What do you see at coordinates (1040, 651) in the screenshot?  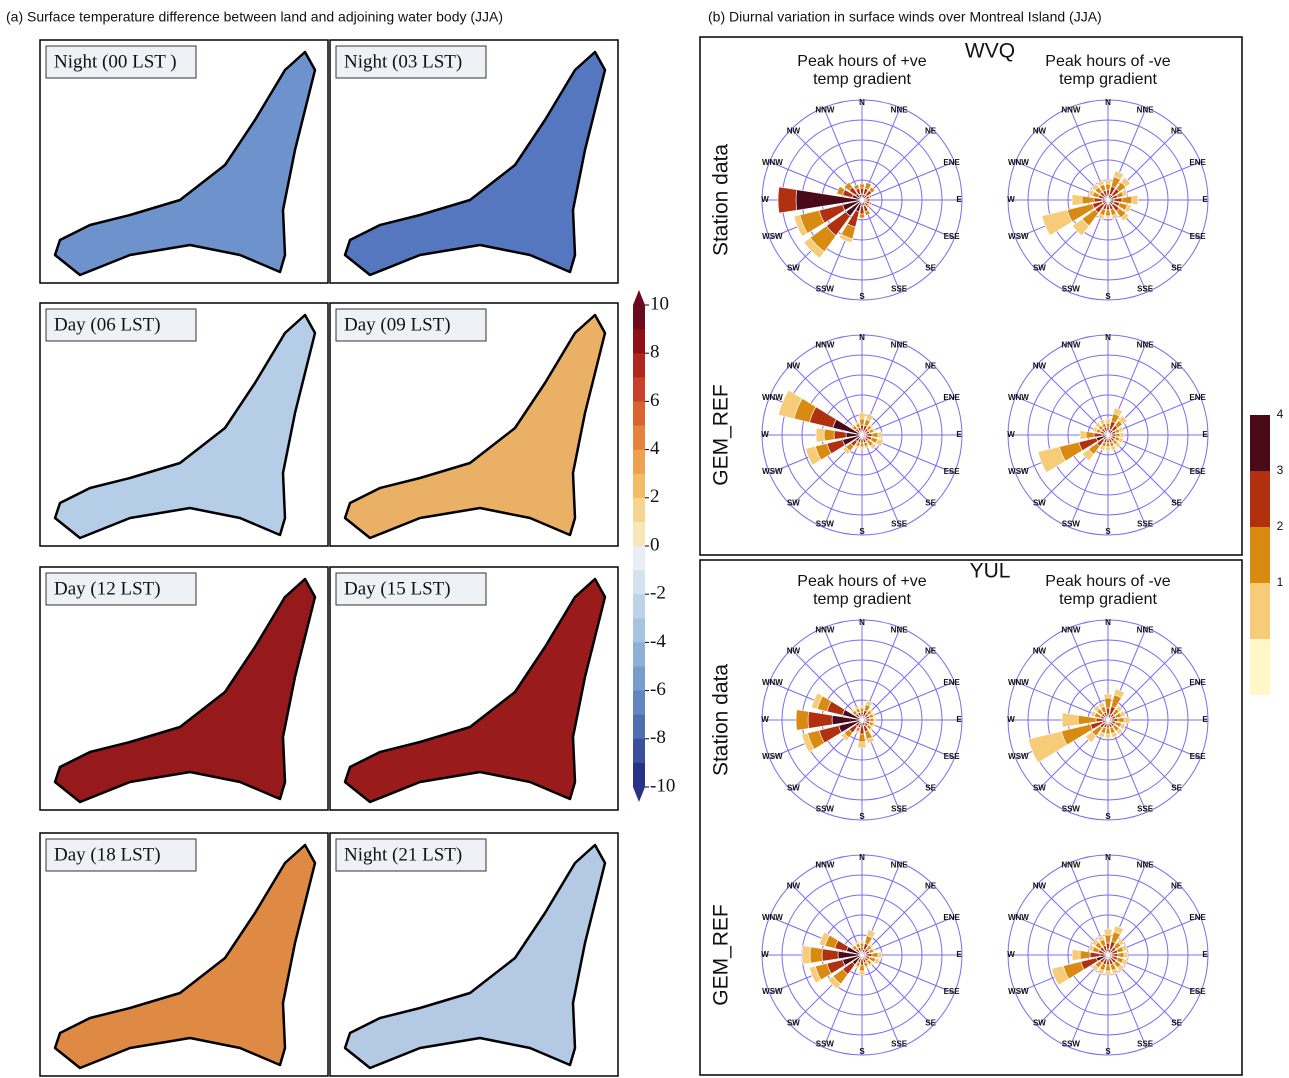 I see `direction-label: NW` at bounding box center [1040, 651].